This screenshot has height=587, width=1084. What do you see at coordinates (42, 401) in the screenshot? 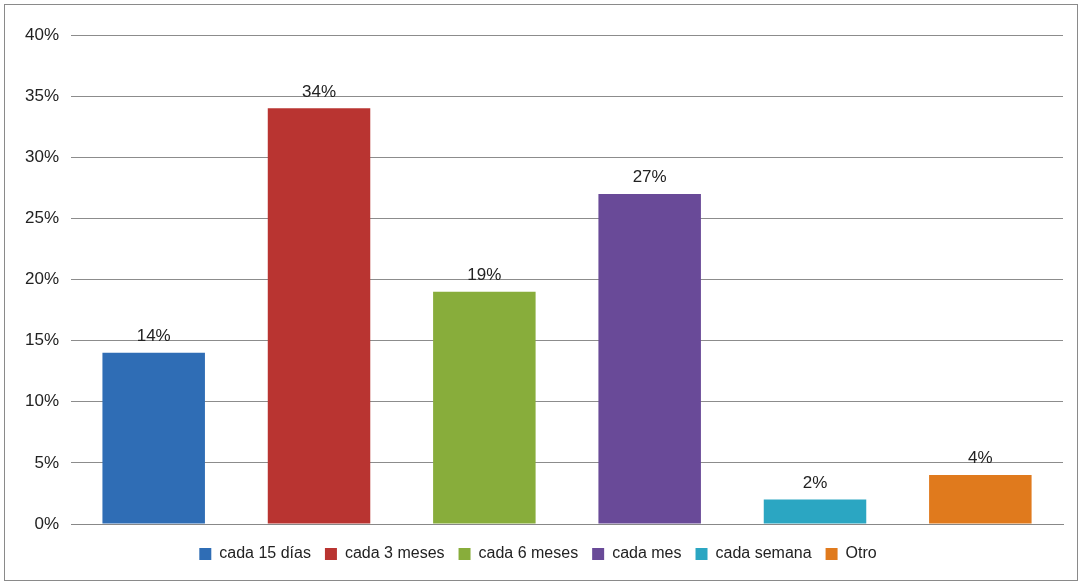
I see `y-tick-label: 10%` at bounding box center [42, 401].